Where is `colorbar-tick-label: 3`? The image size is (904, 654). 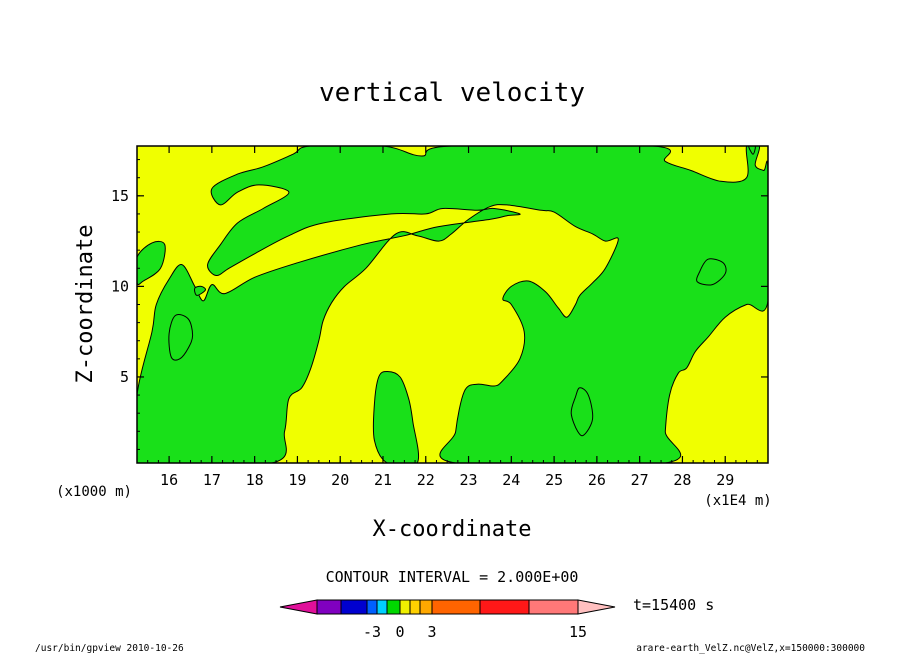
colorbar-tick-label: 3 is located at coordinates (431, 632).